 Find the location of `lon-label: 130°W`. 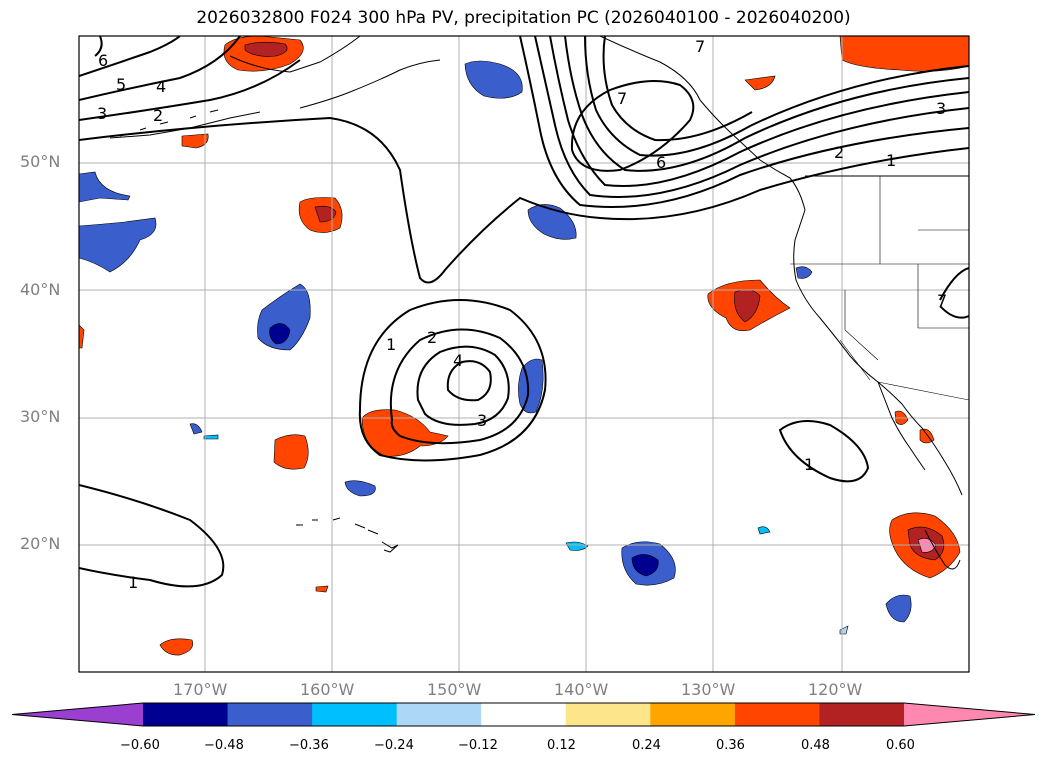

lon-label: 130°W is located at coordinates (708, 689).